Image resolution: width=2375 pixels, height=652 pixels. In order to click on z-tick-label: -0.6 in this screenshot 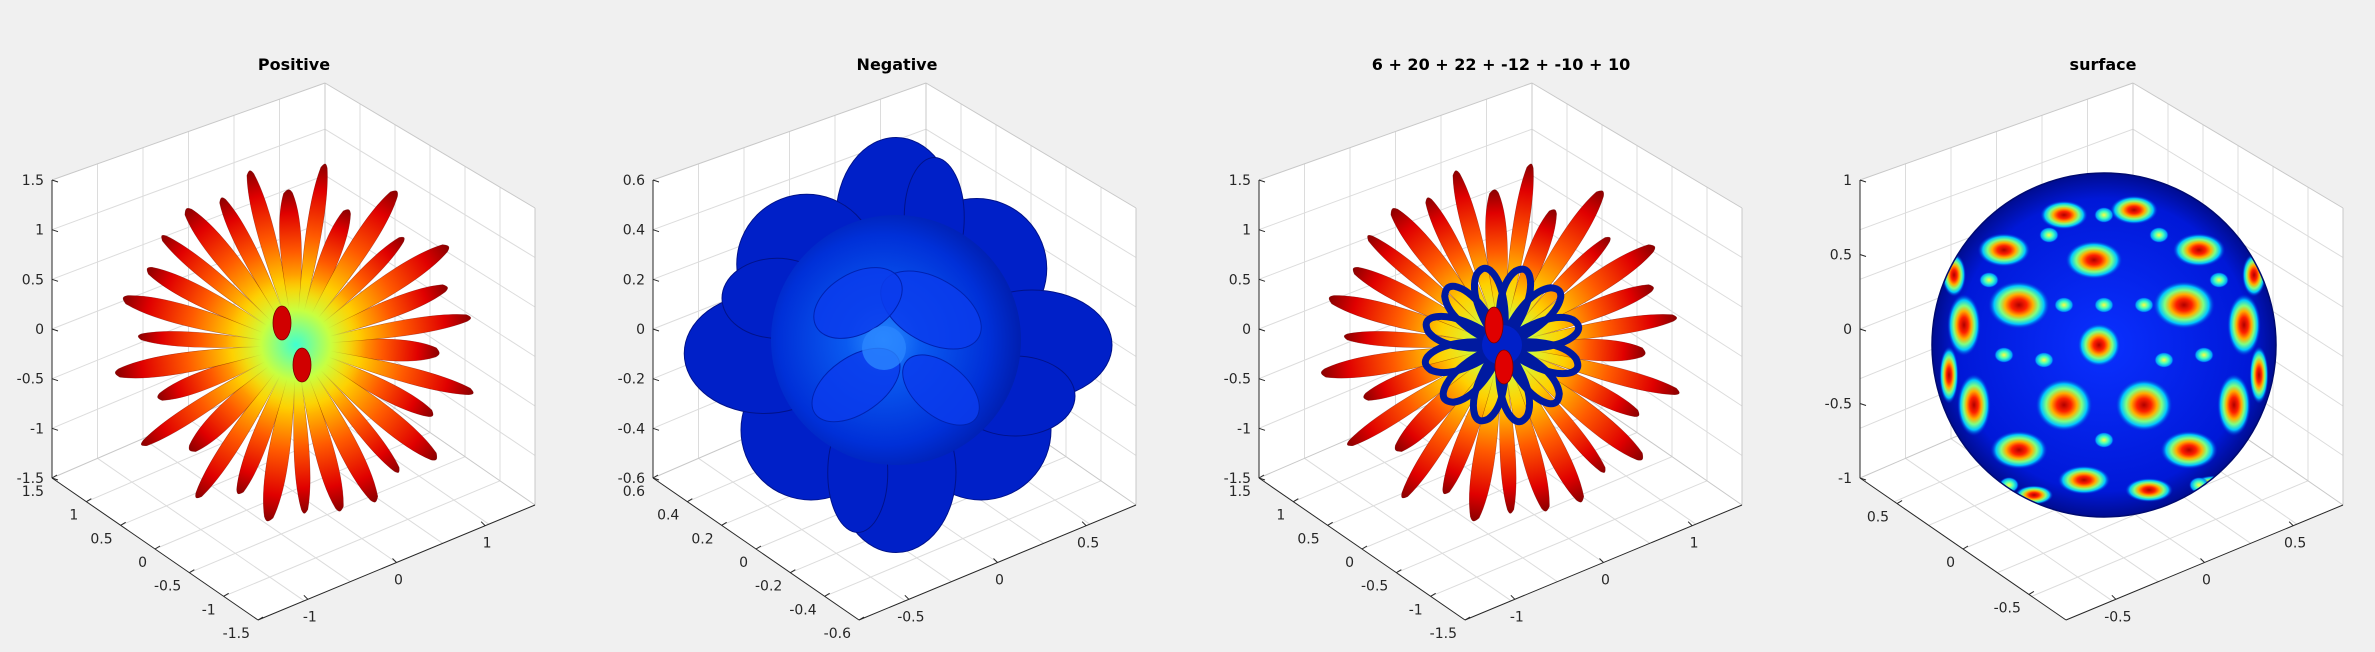, I will do `click(631, 479)`.